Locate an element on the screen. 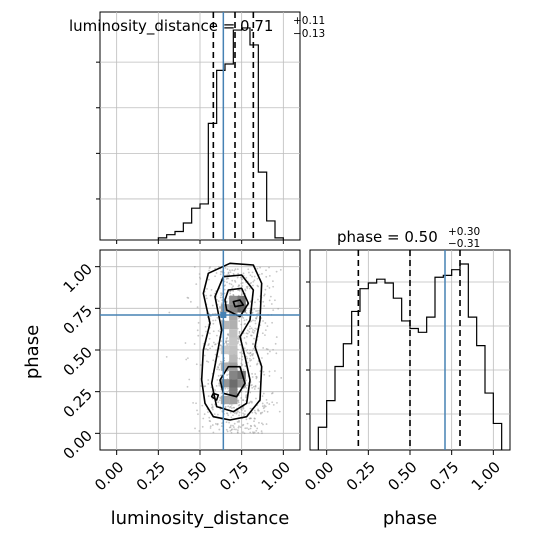 The width and height of the screenshot is (550, 550). tick-marks is located at coordinates (189, 360).